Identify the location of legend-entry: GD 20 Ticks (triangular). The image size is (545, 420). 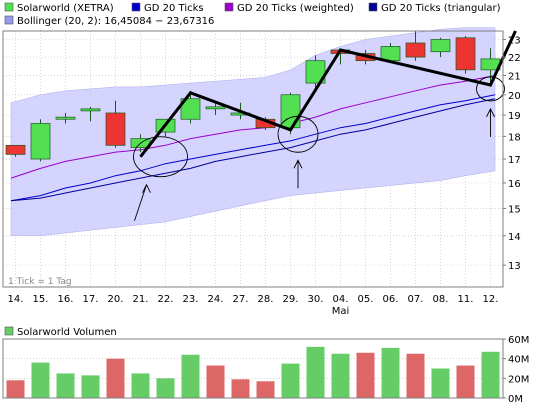
(441, 8).